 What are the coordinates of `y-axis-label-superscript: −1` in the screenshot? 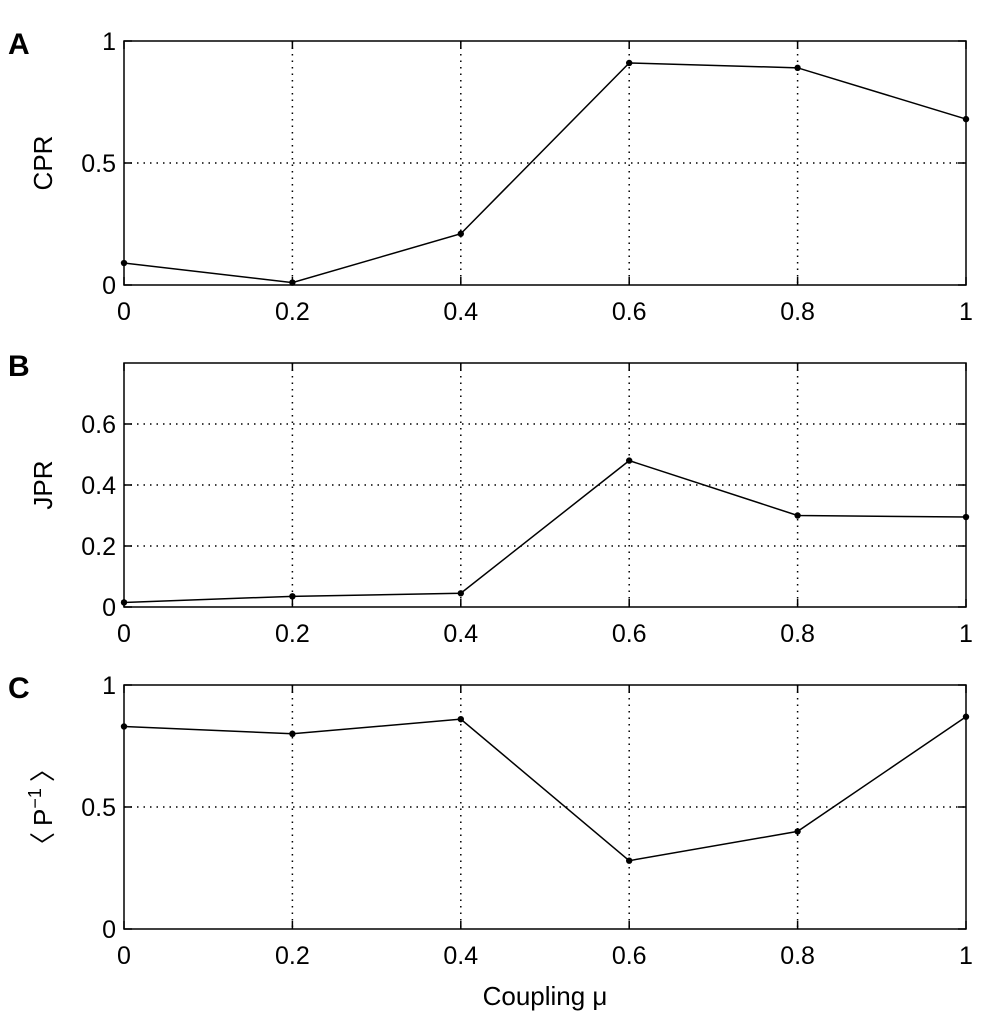 It's located at (35, 798).